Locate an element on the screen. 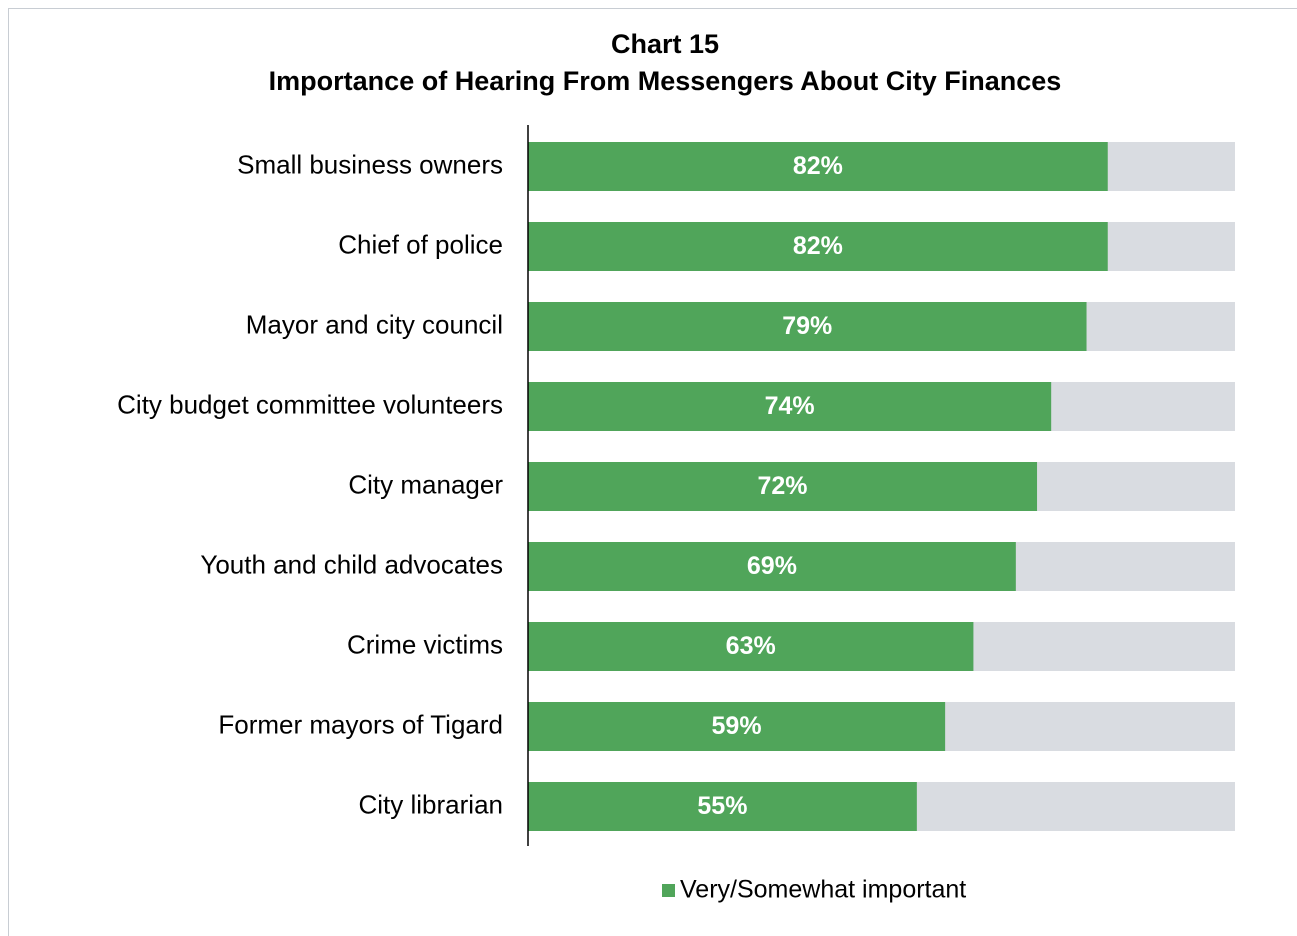 The height and width of the screenshot is (936, 1297). legend-swatch is located at coordinates (668, 890).